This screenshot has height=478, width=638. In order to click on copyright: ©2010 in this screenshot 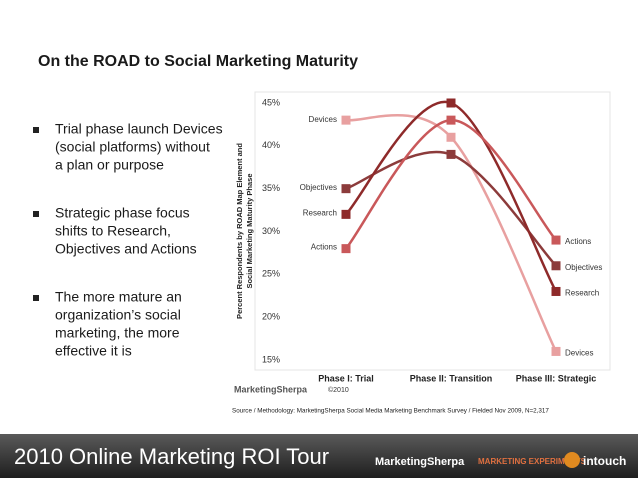, I will do `click(338, 390)`.